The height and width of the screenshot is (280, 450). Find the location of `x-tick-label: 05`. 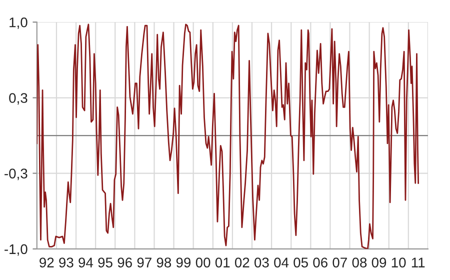

x-tick-label: 05 is located at coordinates (301, 263).